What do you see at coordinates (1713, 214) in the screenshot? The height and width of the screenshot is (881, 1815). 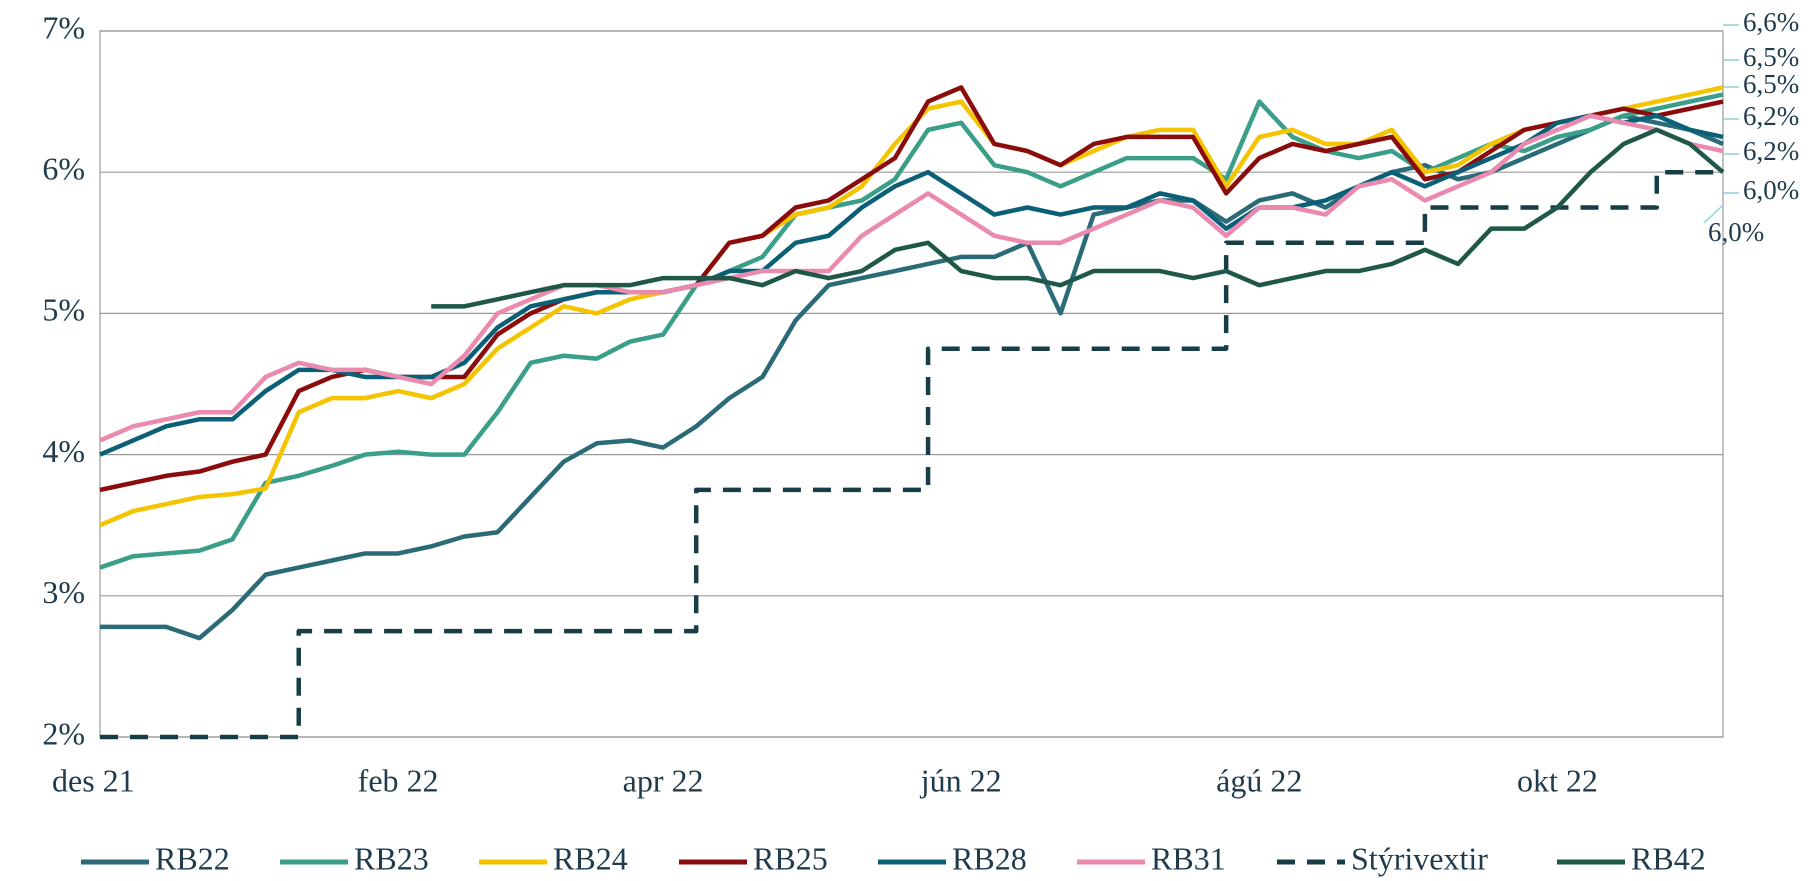 I see `leader-line` at bounding box center [1713, 214].